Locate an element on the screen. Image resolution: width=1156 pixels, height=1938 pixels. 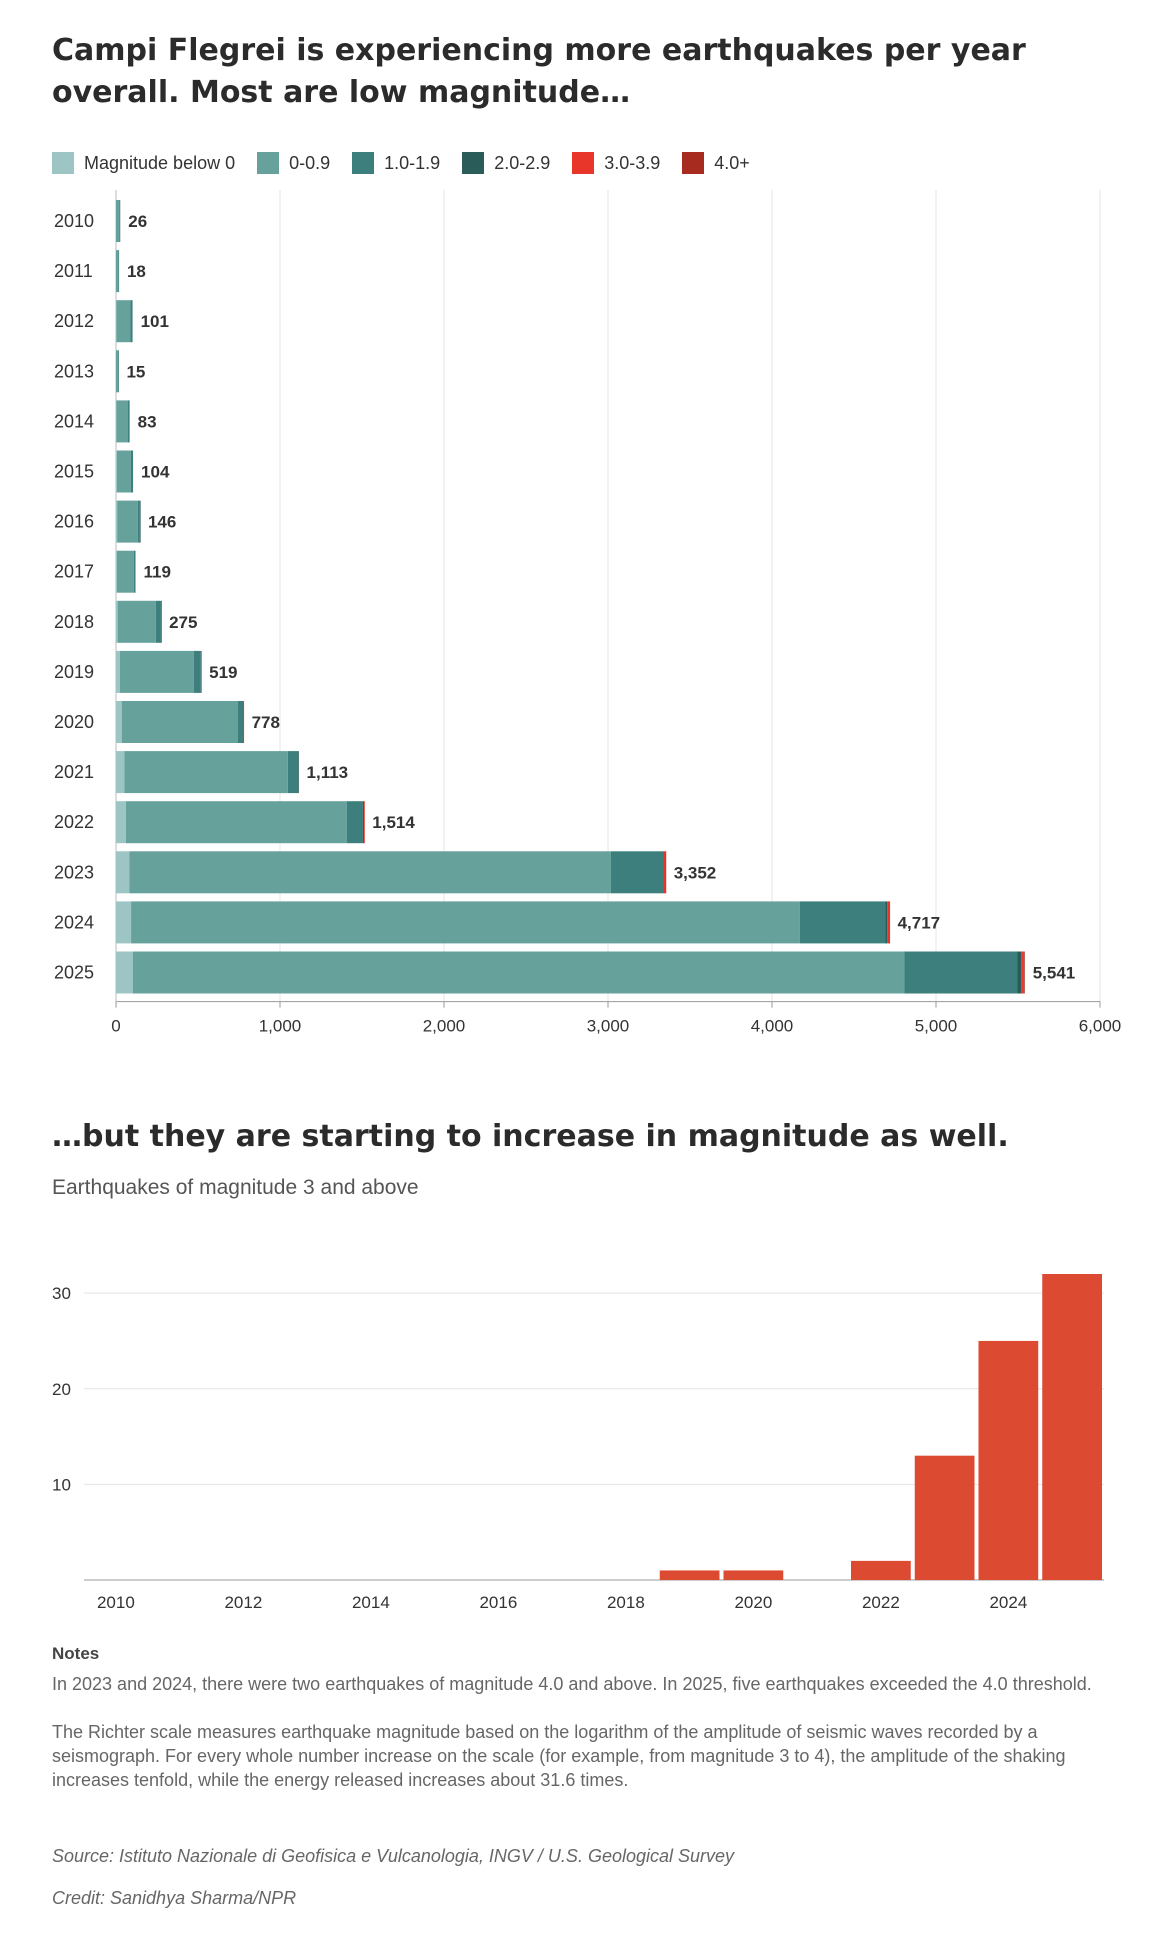
legend-item: 0-0.9 is located at coordinates (293, 163).